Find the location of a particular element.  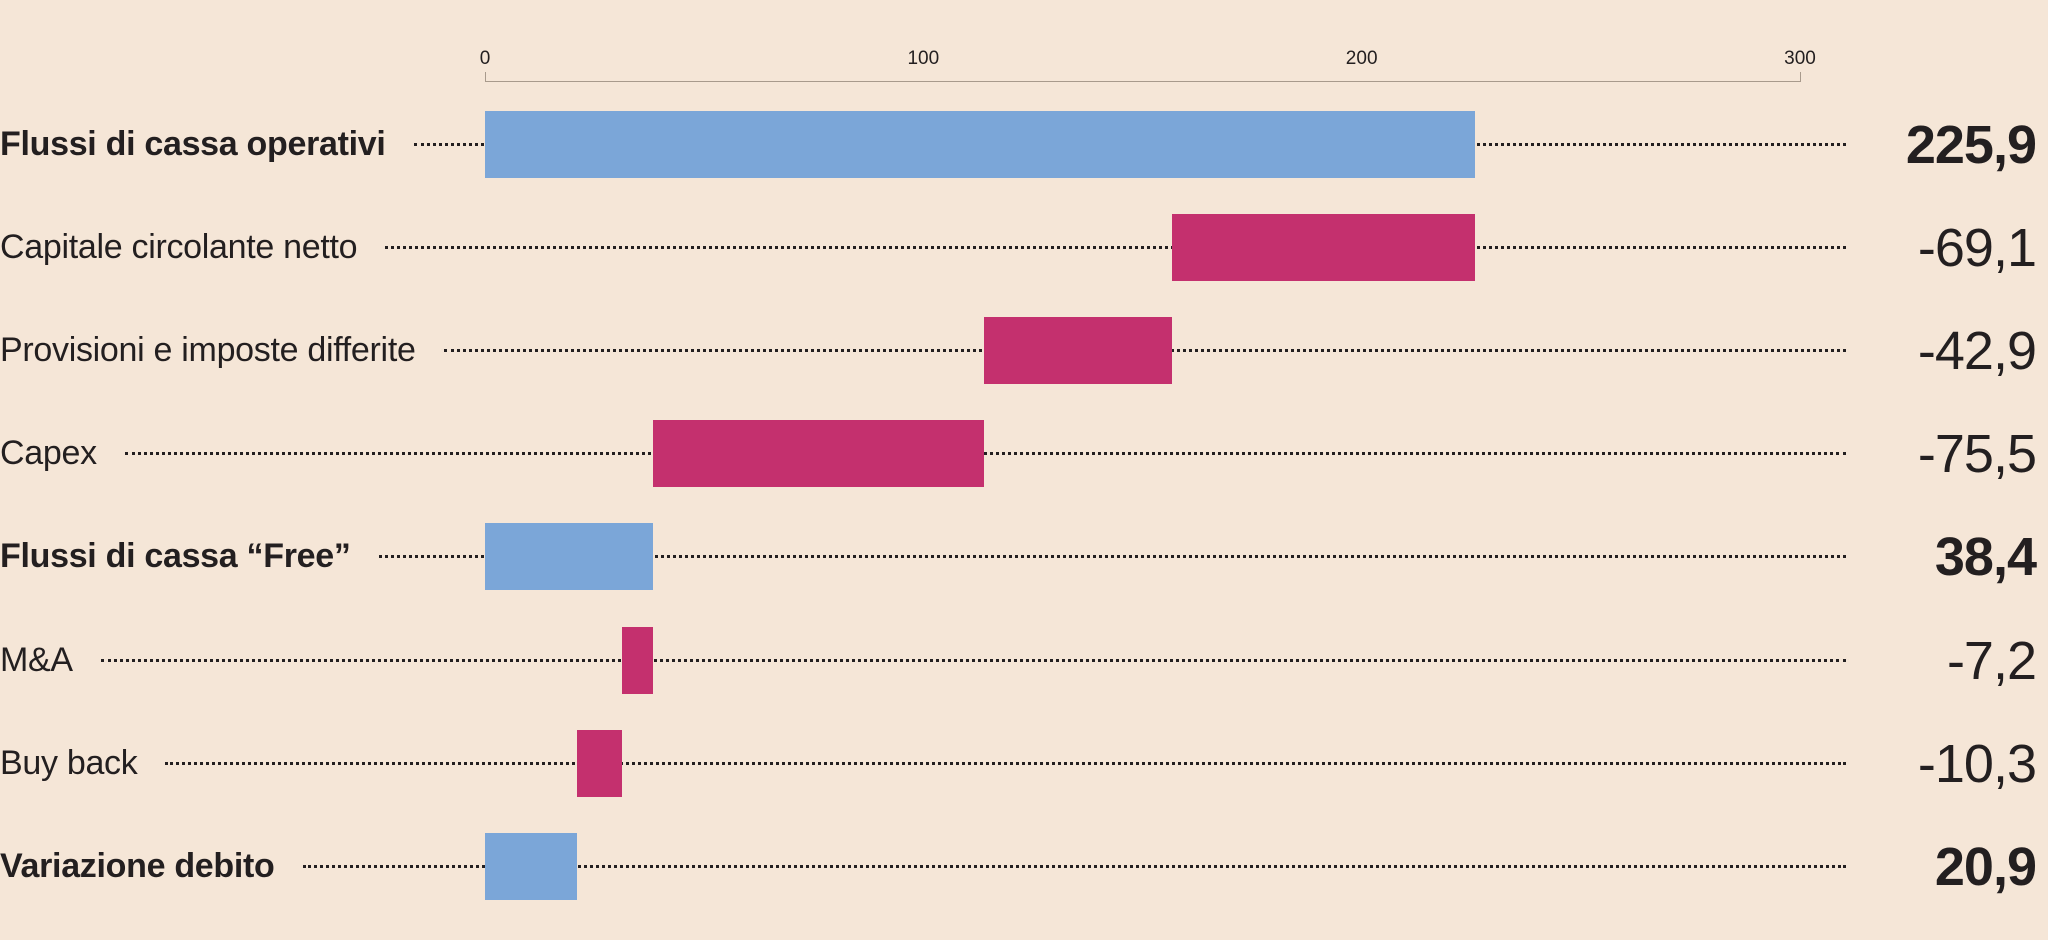

value-label: 225,9 is located at coordinates (1971, 144).